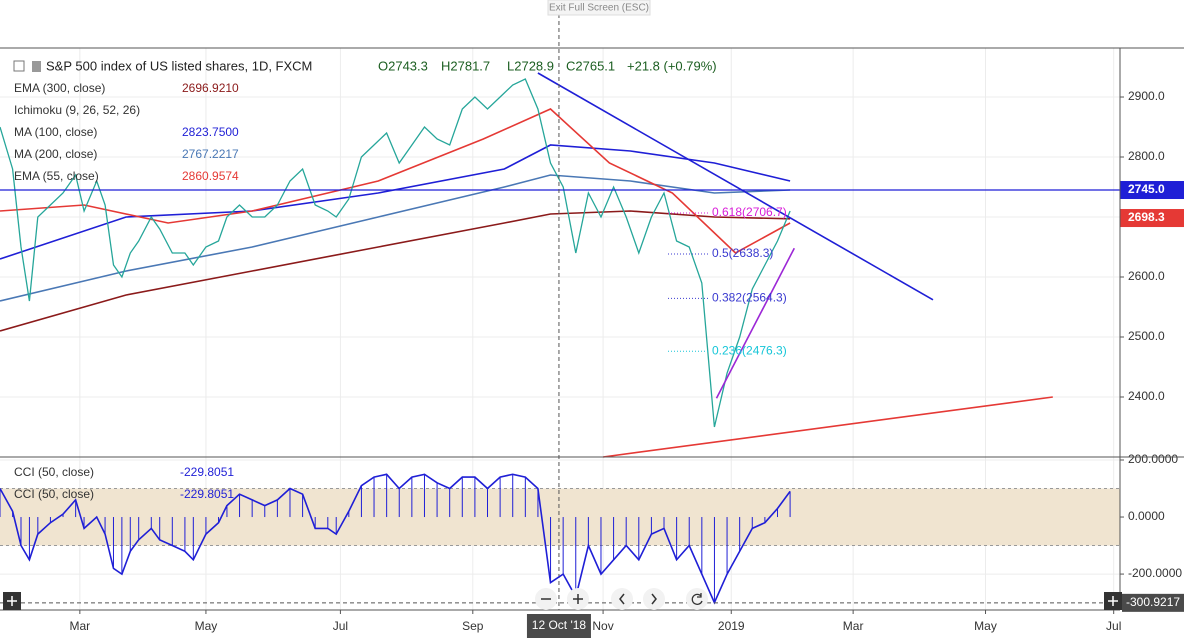  I want to click on exit-button-label: Exit Full Screen (ESC), so click(599, 8).